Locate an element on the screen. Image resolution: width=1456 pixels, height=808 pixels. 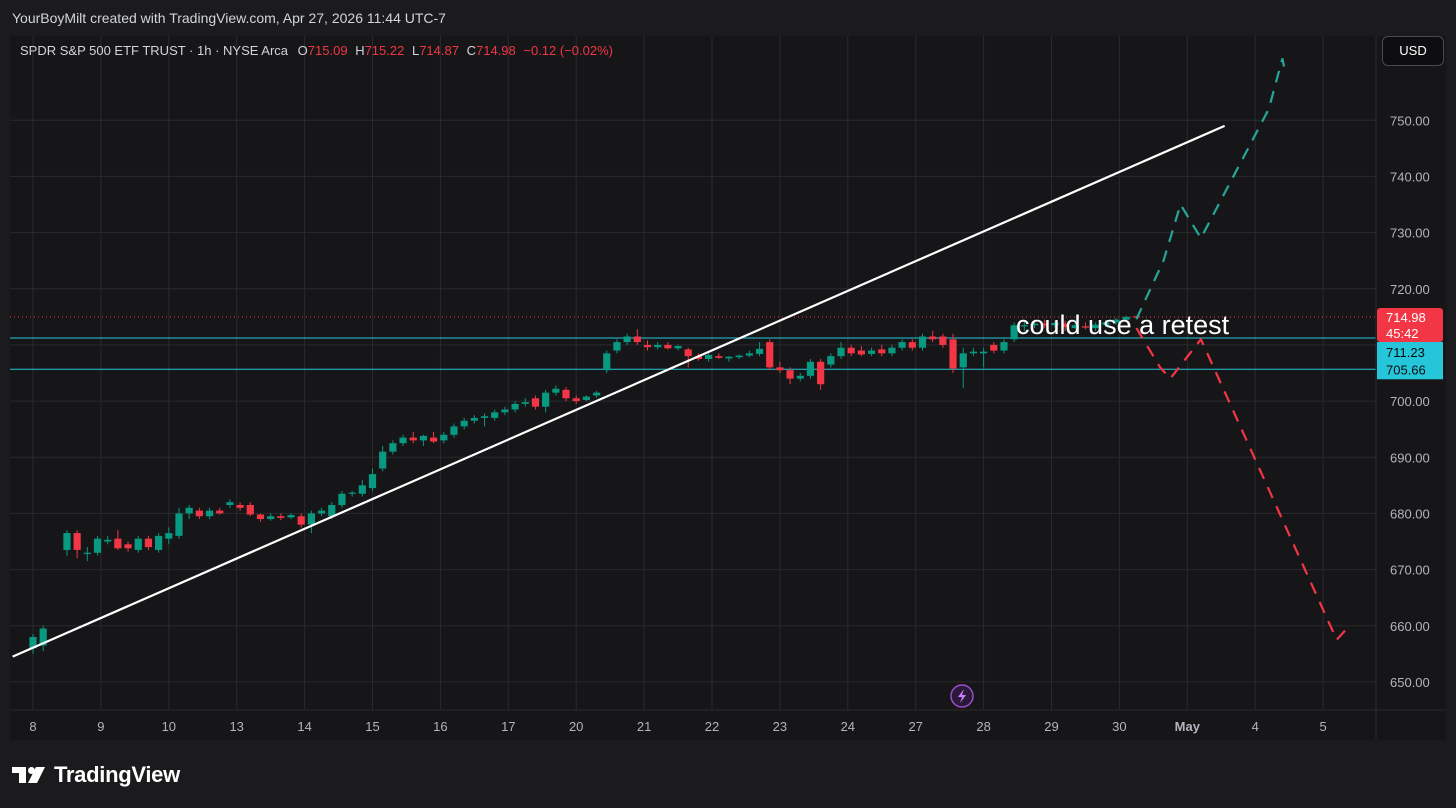
currency-button: USD is located at coordinates (1413, 51).